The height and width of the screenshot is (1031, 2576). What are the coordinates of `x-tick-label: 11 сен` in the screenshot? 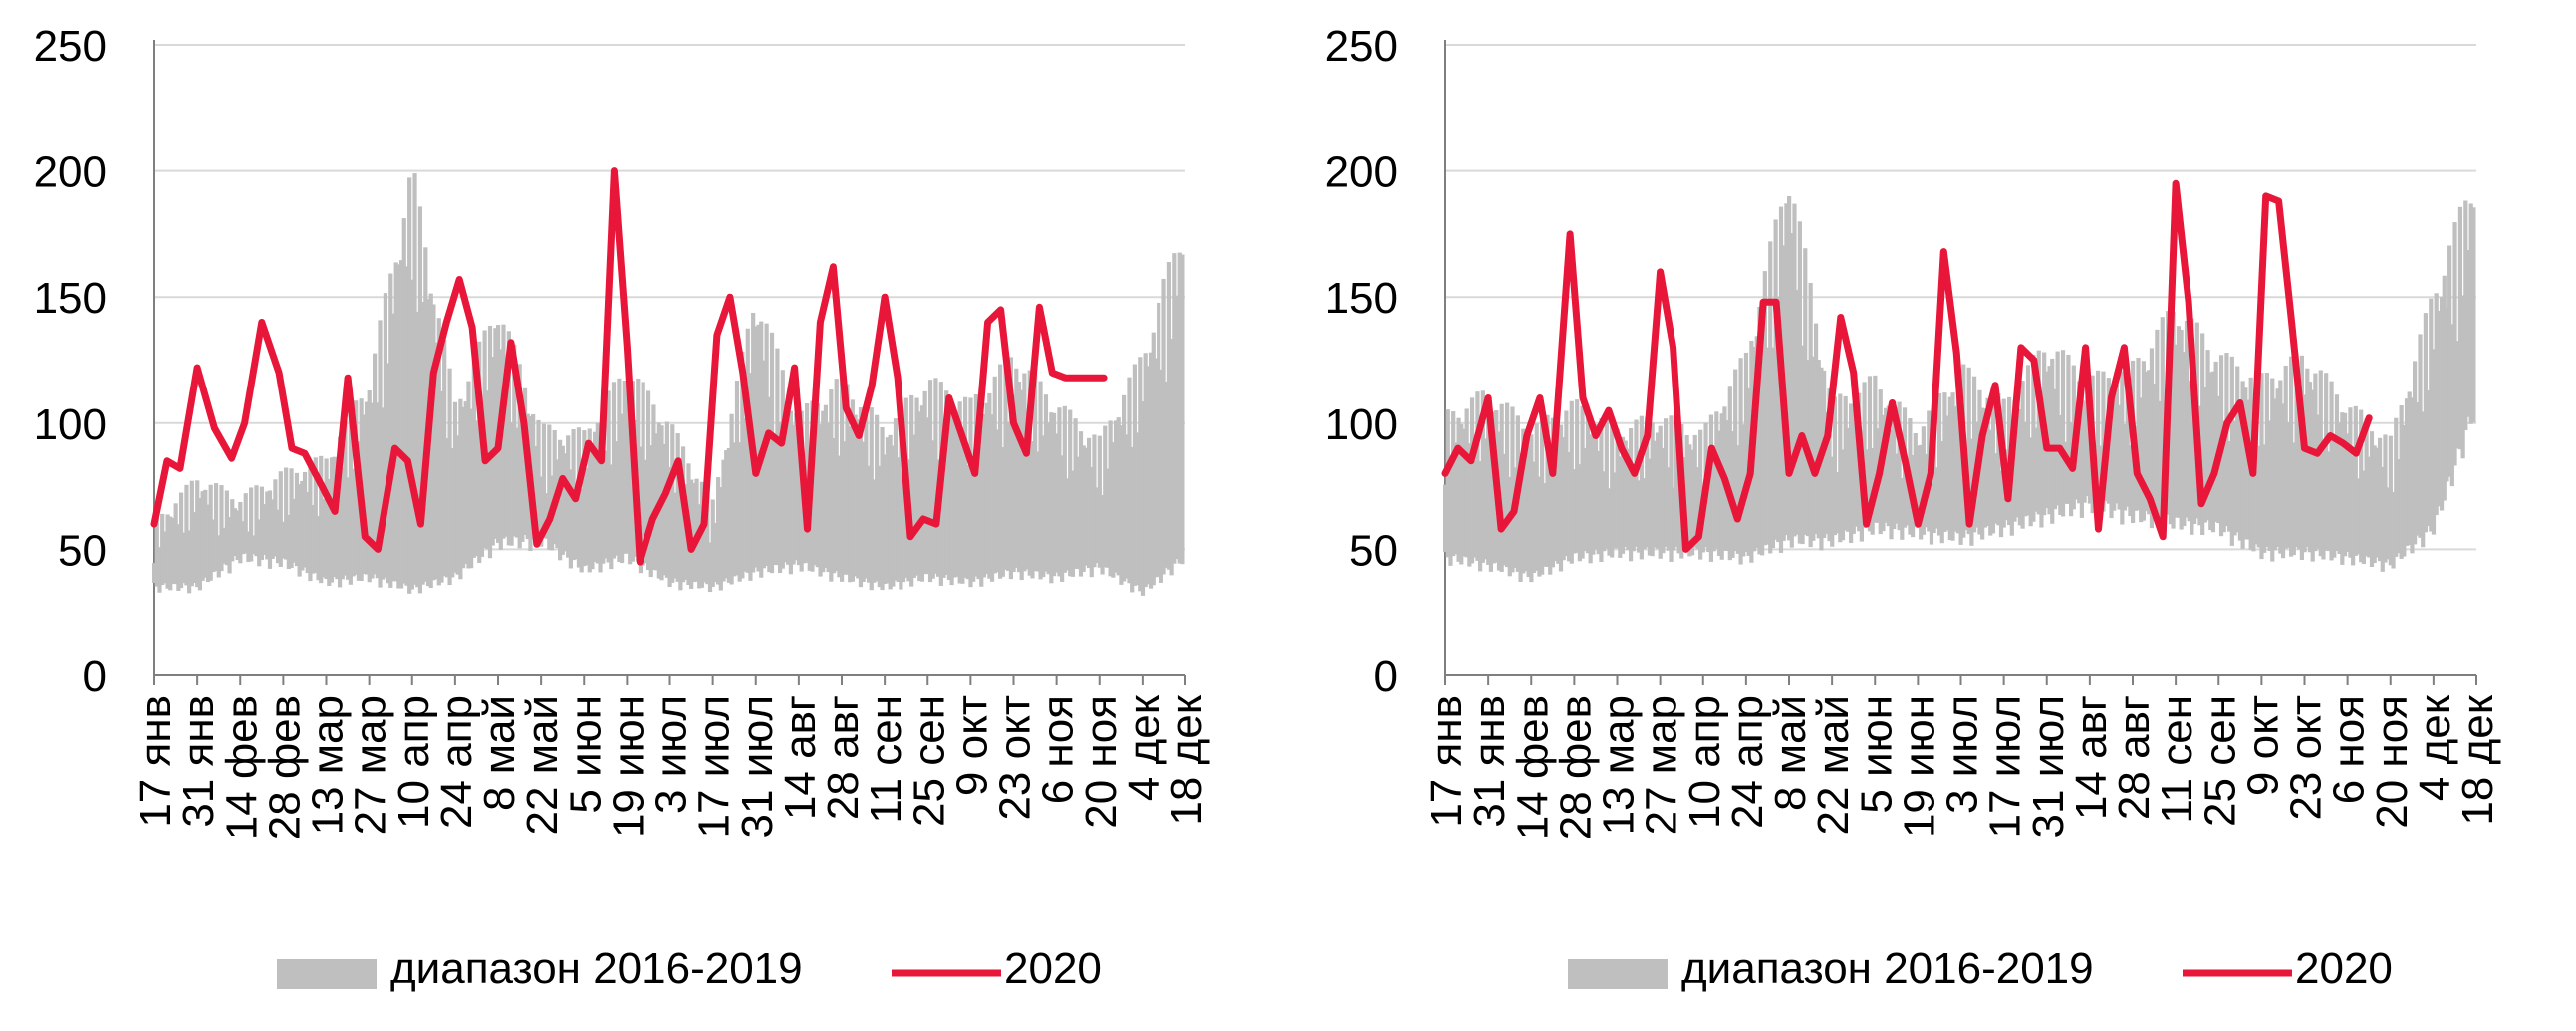 It's located at (2177, 759).